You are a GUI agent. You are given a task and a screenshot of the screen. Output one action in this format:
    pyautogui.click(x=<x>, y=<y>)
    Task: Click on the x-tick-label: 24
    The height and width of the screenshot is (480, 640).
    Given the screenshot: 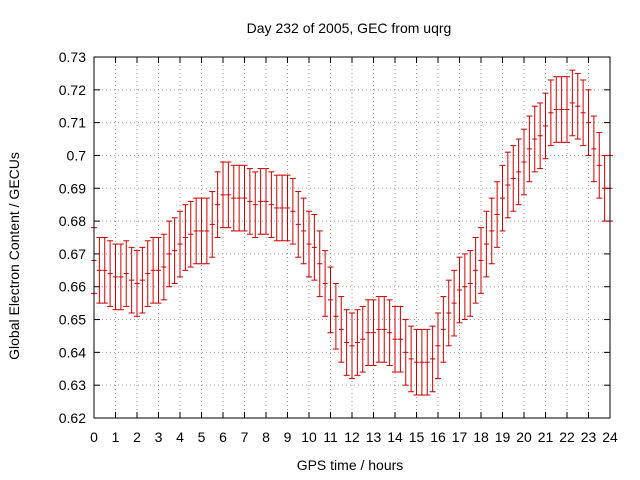 What is the action you would take?
    pyautogui.click(x=610, y=437)
    